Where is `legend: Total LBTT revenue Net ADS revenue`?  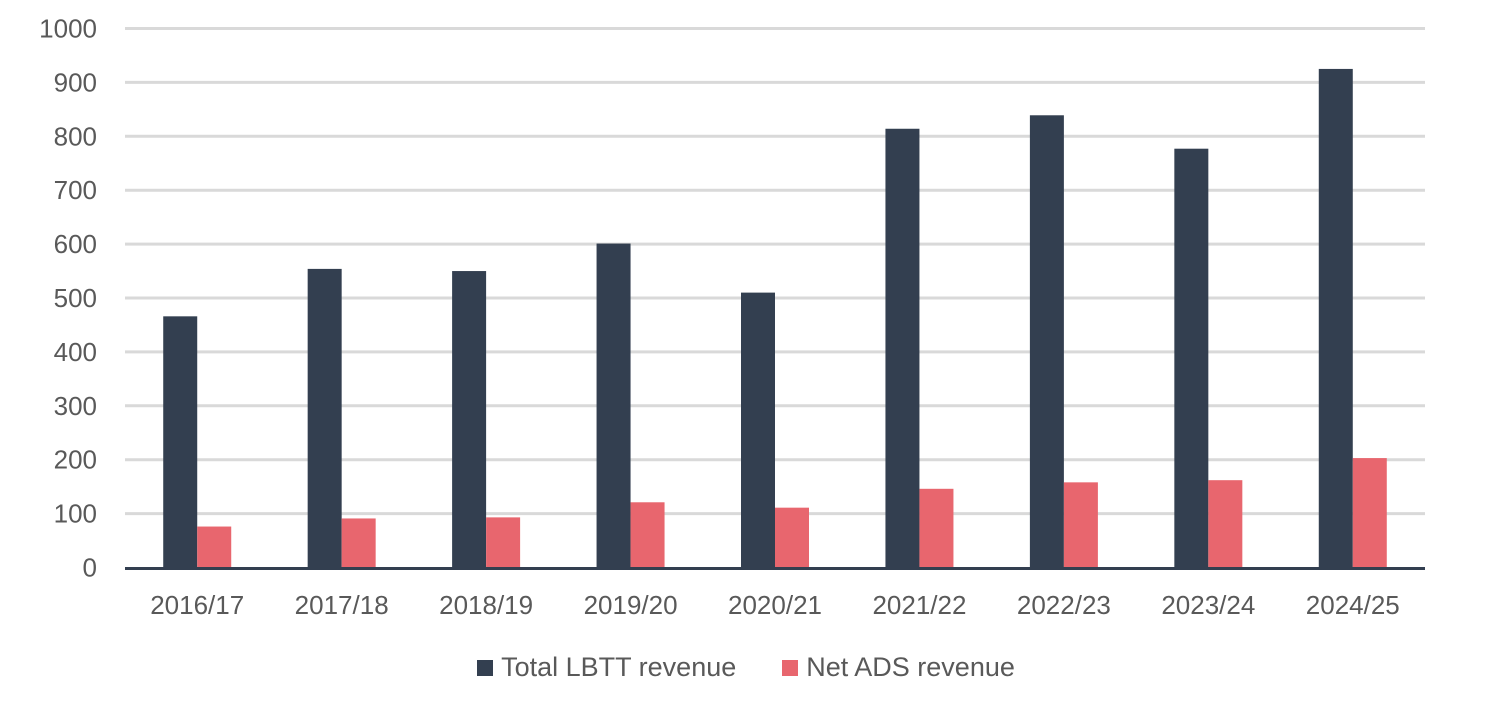
legend: Total LBTT revenue Net ADS revenue is located at coordinates (746, 667).